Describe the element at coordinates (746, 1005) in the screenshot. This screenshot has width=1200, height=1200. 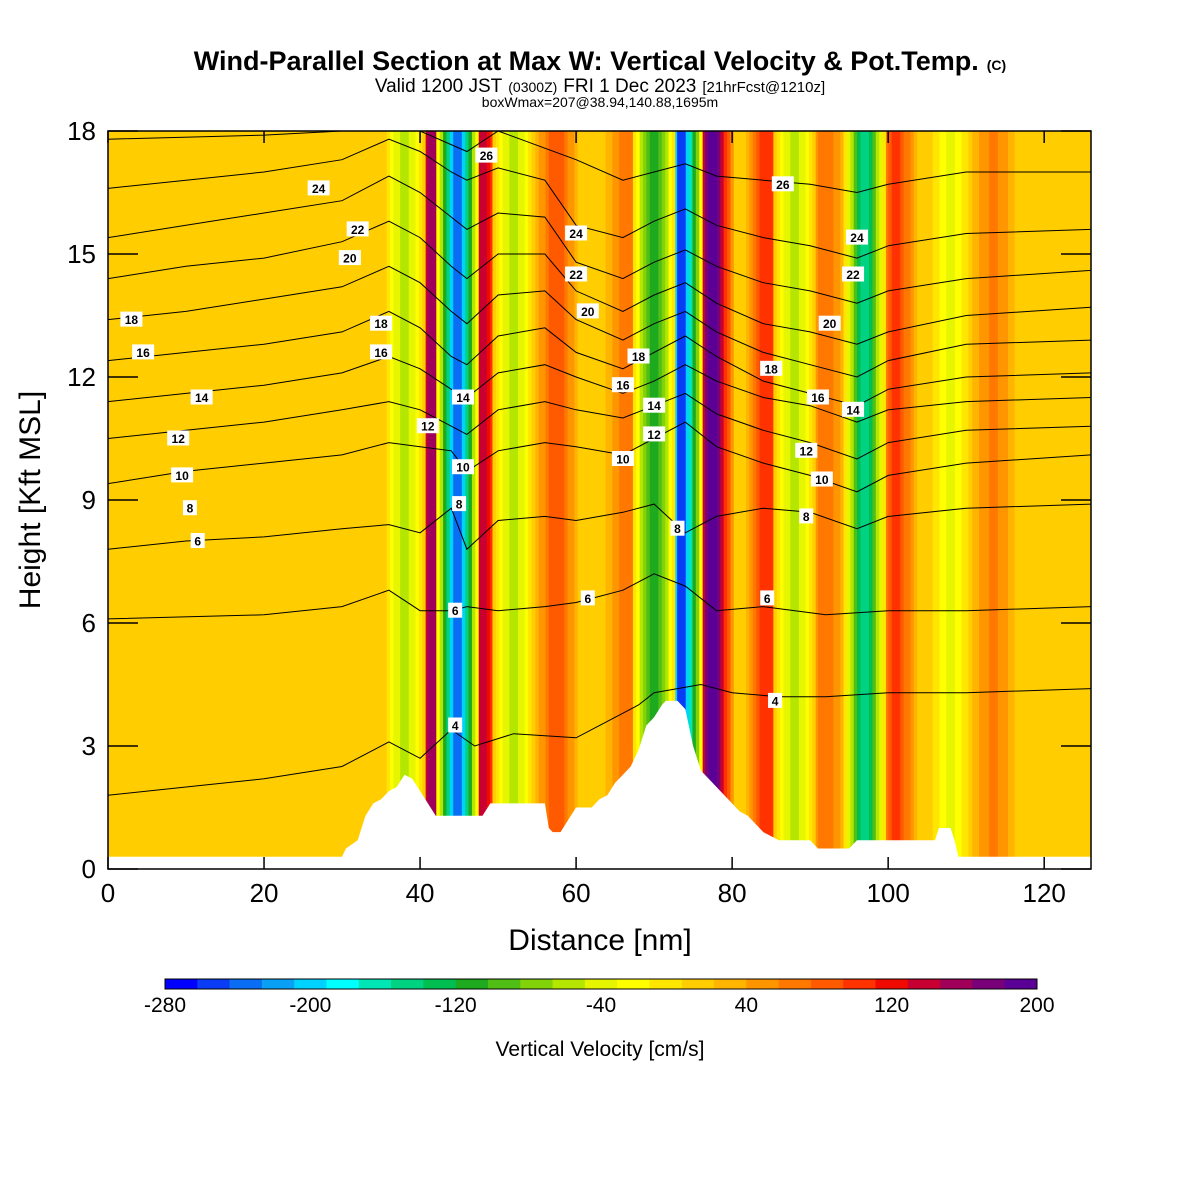
I see `colorbar-tick-label: 40` at that location.